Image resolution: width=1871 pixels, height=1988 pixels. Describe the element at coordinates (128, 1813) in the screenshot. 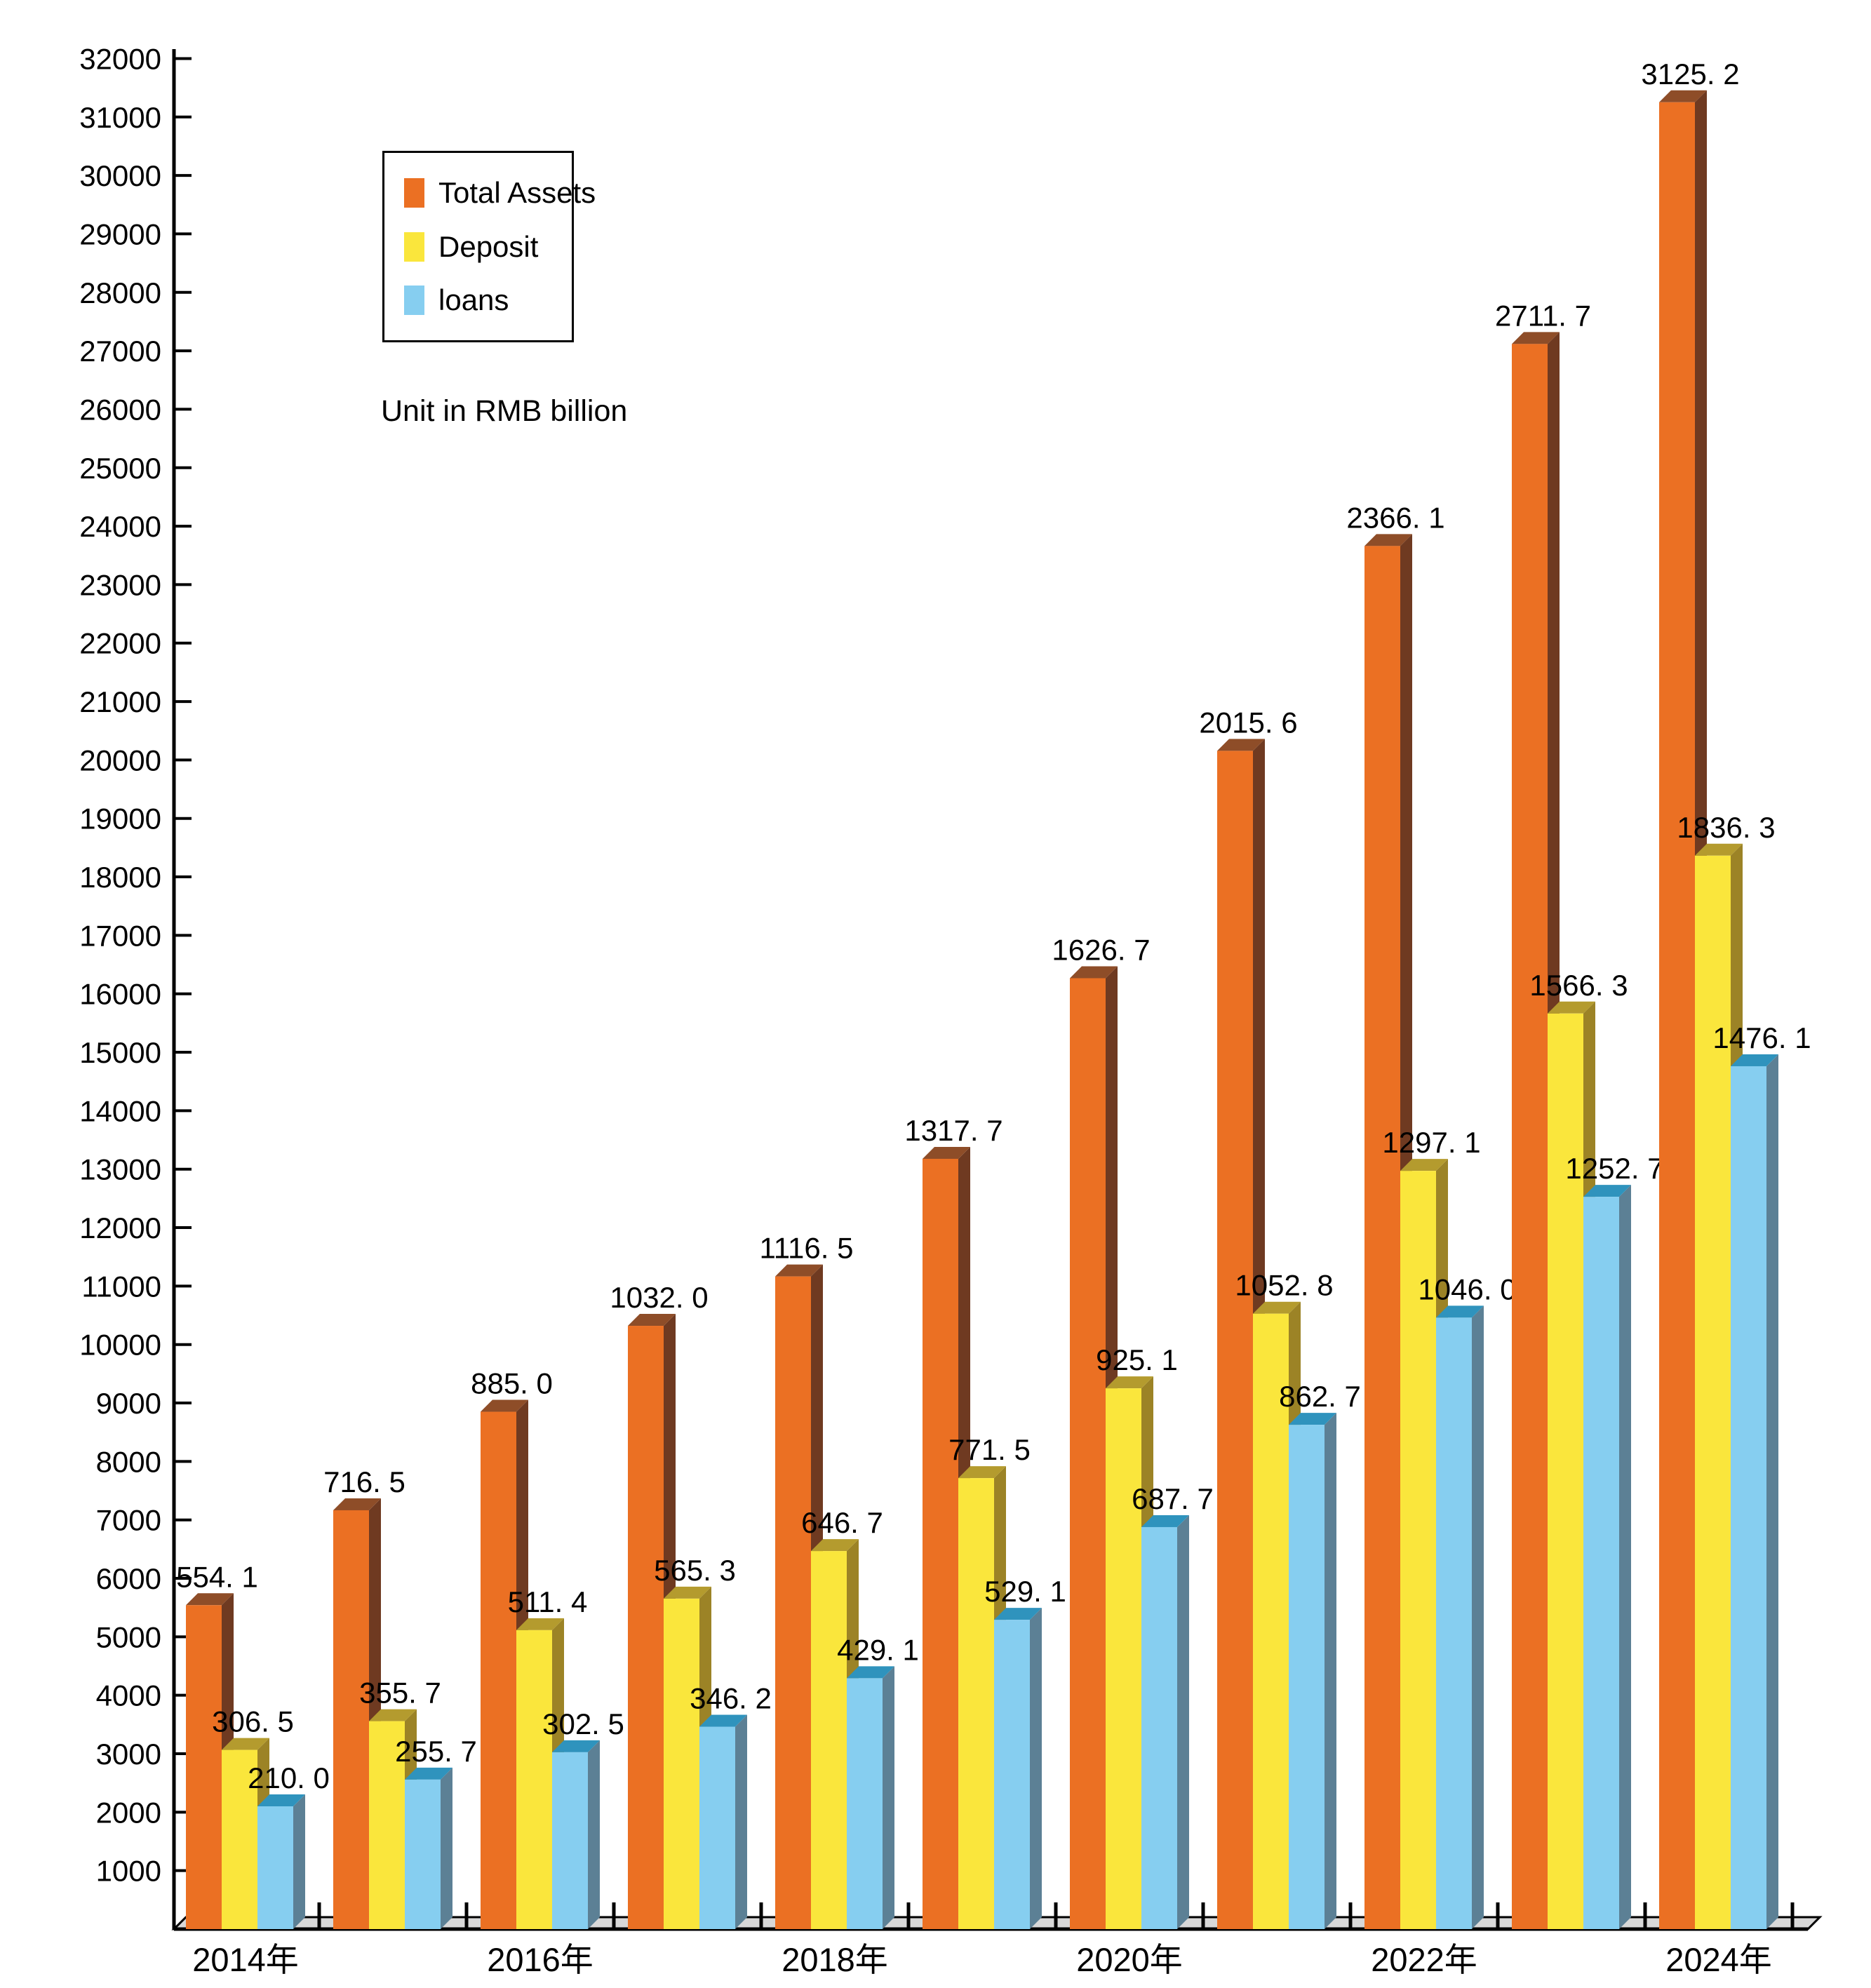

I see `y-axis-tick-label: 2000` at that location.